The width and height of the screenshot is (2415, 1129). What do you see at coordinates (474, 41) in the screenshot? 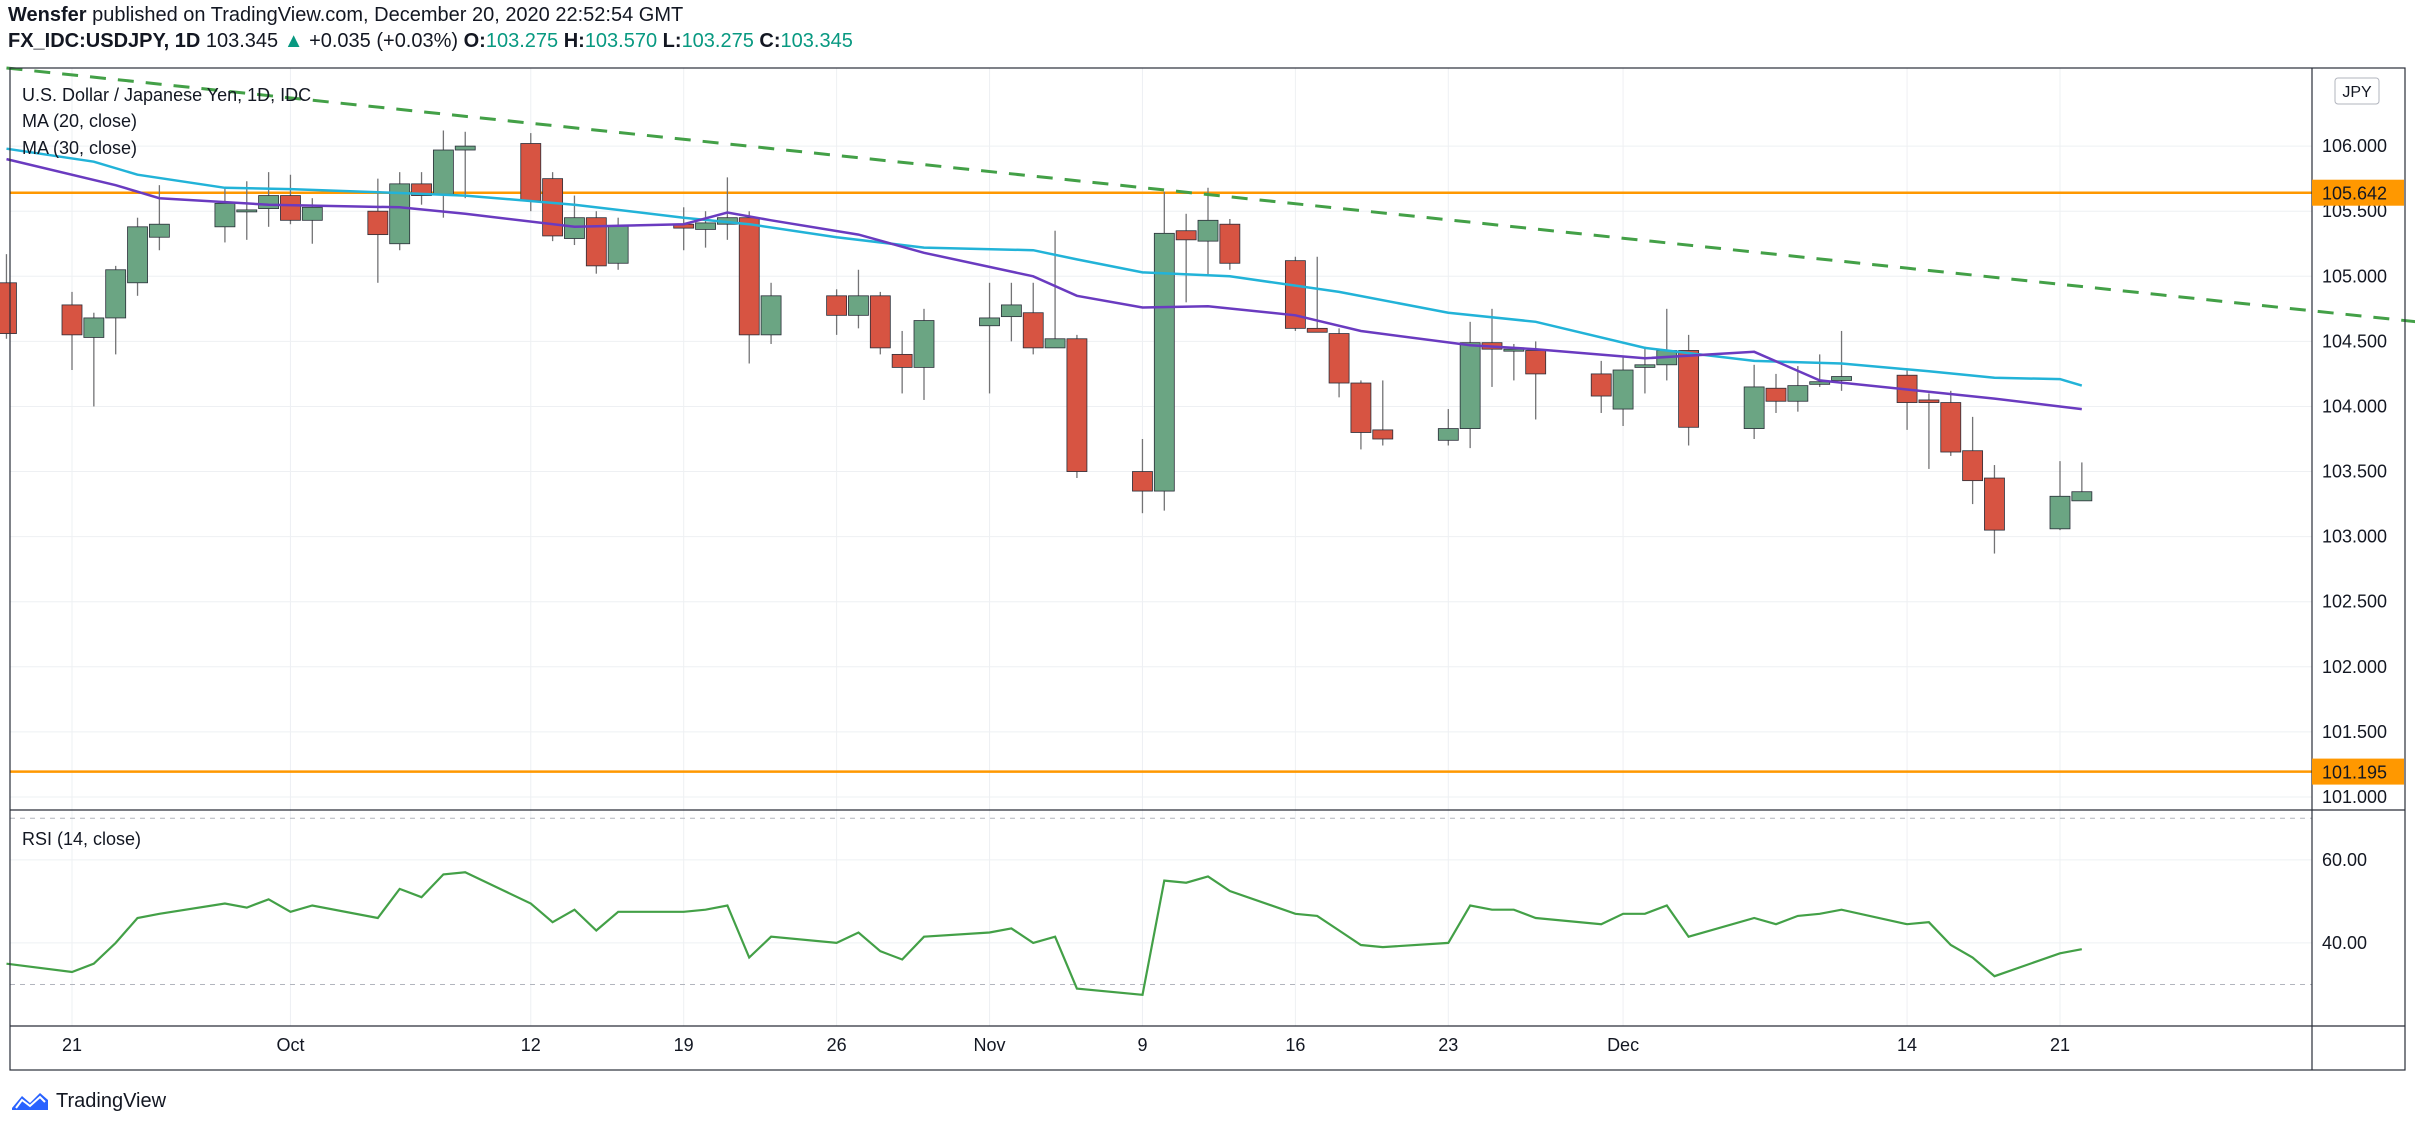
I see `open-label: O:` at bounding box center [474, 41].